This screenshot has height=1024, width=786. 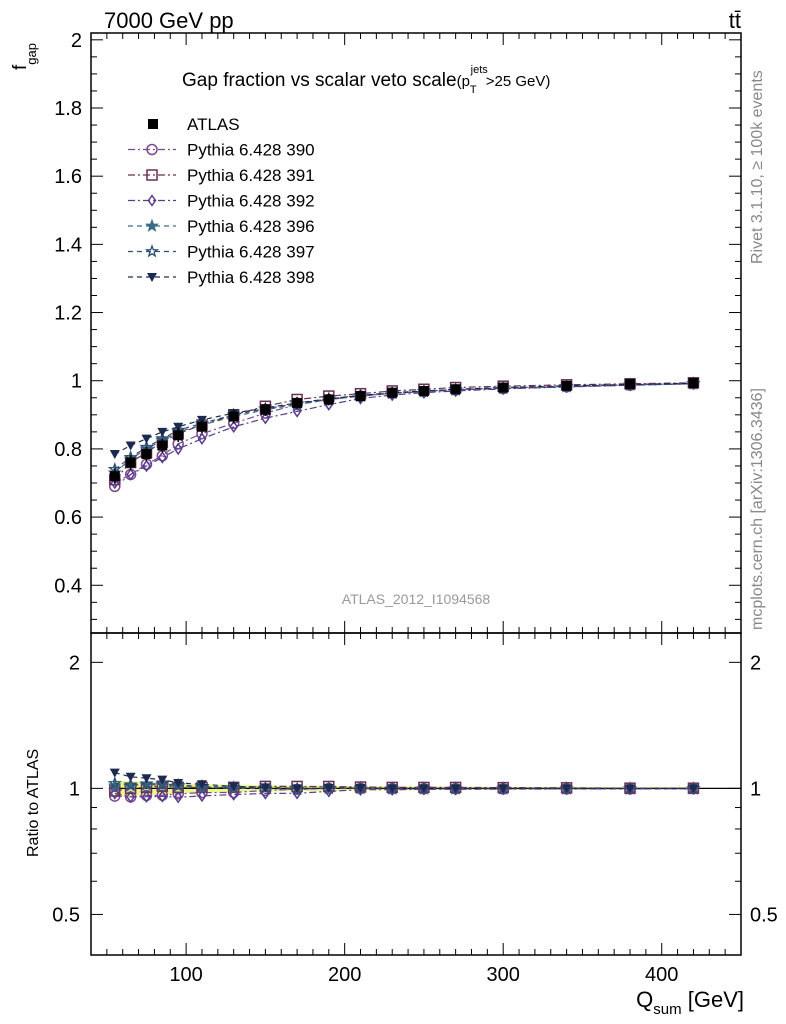 I want to click on legend-label: Pythia 6.428 391, so click(x=251, y=175).